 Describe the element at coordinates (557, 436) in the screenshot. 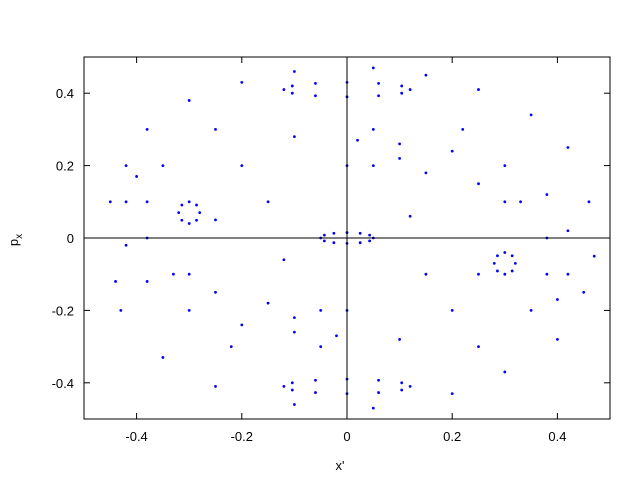

I see `x-tick-label: 0.4` at that location.